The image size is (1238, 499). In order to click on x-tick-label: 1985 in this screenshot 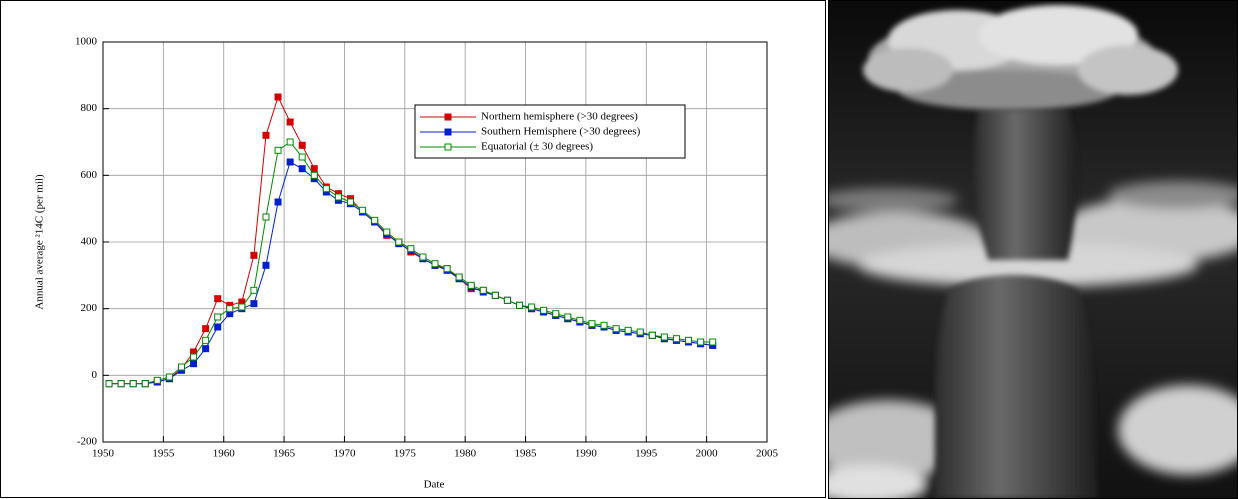, I will do `click(526, 454)`.